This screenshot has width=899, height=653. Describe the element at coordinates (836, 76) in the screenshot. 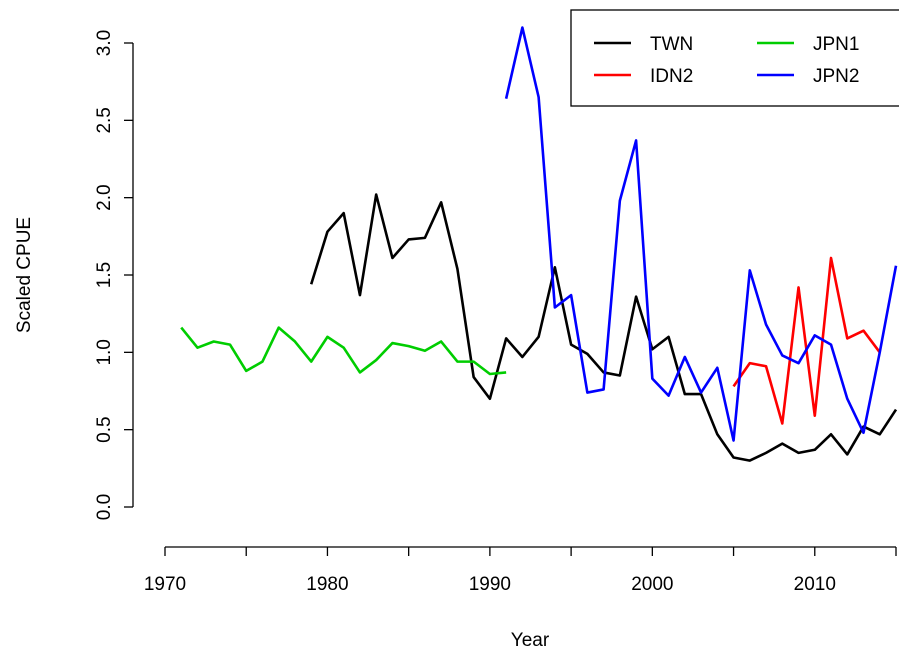

I see `legend-label: JPN2` at that location.